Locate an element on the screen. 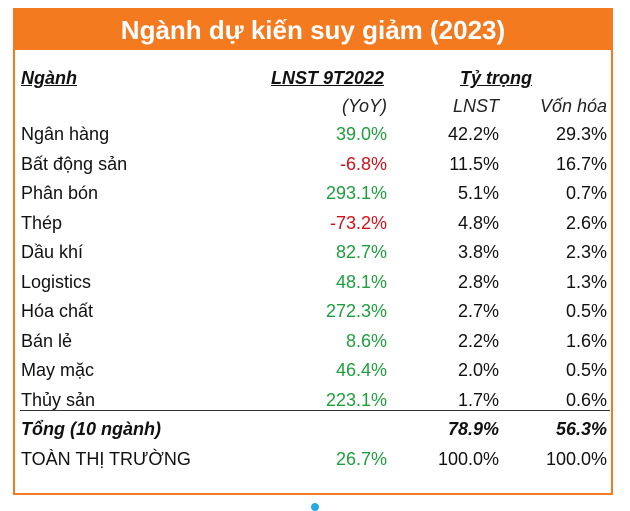  header-profit: LNST 9T2022 is located at coordinates (328, 78).